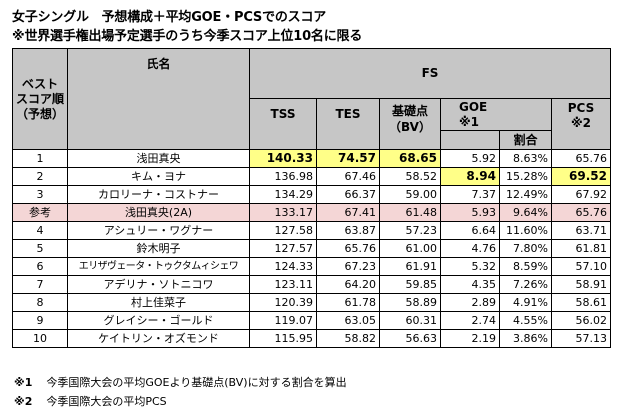 Image resolution: width=620 pixels, height=415 pixels. What do you see at coordinates (158, 284) in the screenshot?
I see `name-cell: アデリナ・ソトニコワ` at bounding box center [158, 284].